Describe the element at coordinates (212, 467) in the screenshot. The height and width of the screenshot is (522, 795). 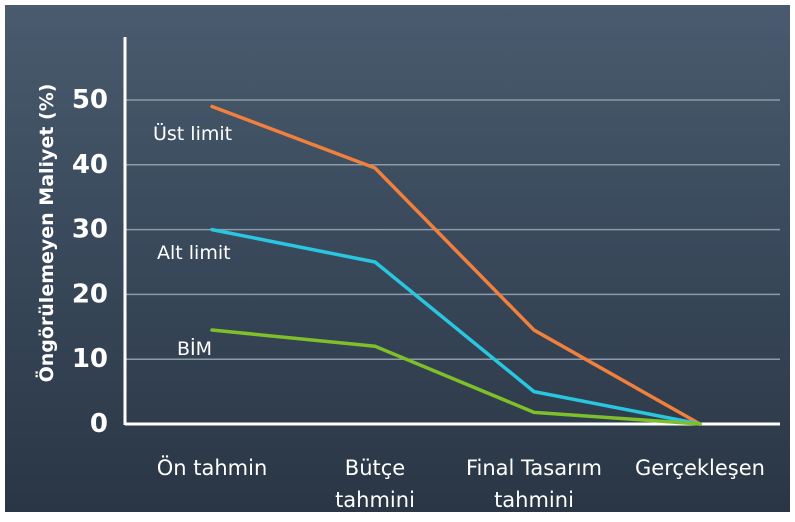
I see `x-category-label: Ön tahmin` at that location.